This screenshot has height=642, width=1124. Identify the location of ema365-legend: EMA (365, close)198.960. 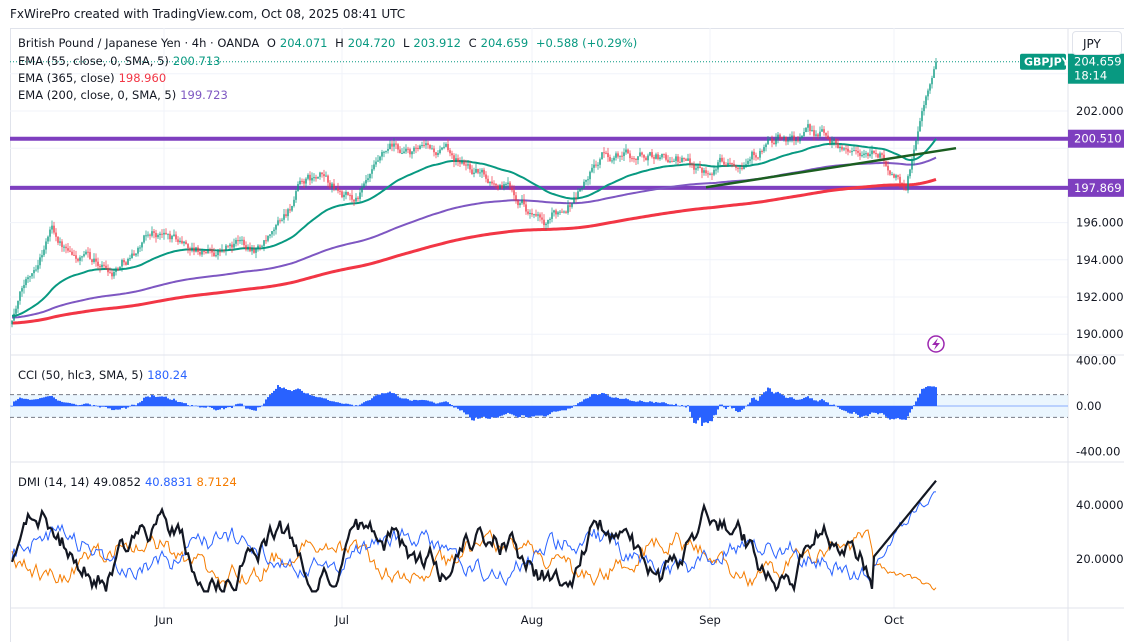
(94, 78).